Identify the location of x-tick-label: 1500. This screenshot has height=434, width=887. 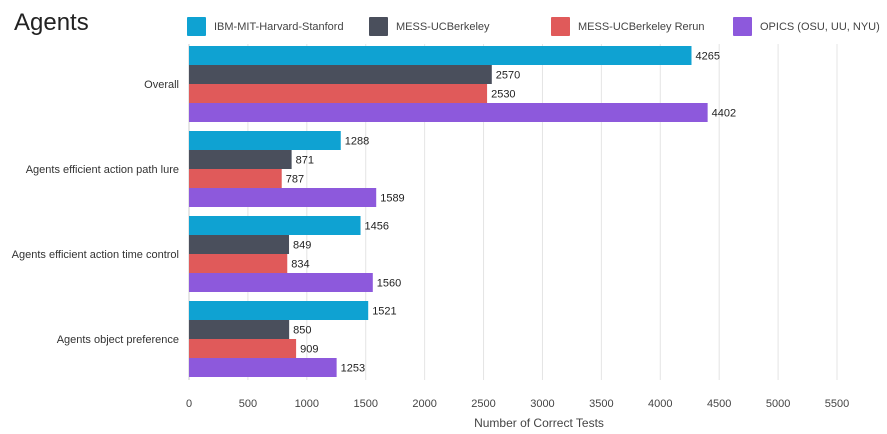
(365, 404).